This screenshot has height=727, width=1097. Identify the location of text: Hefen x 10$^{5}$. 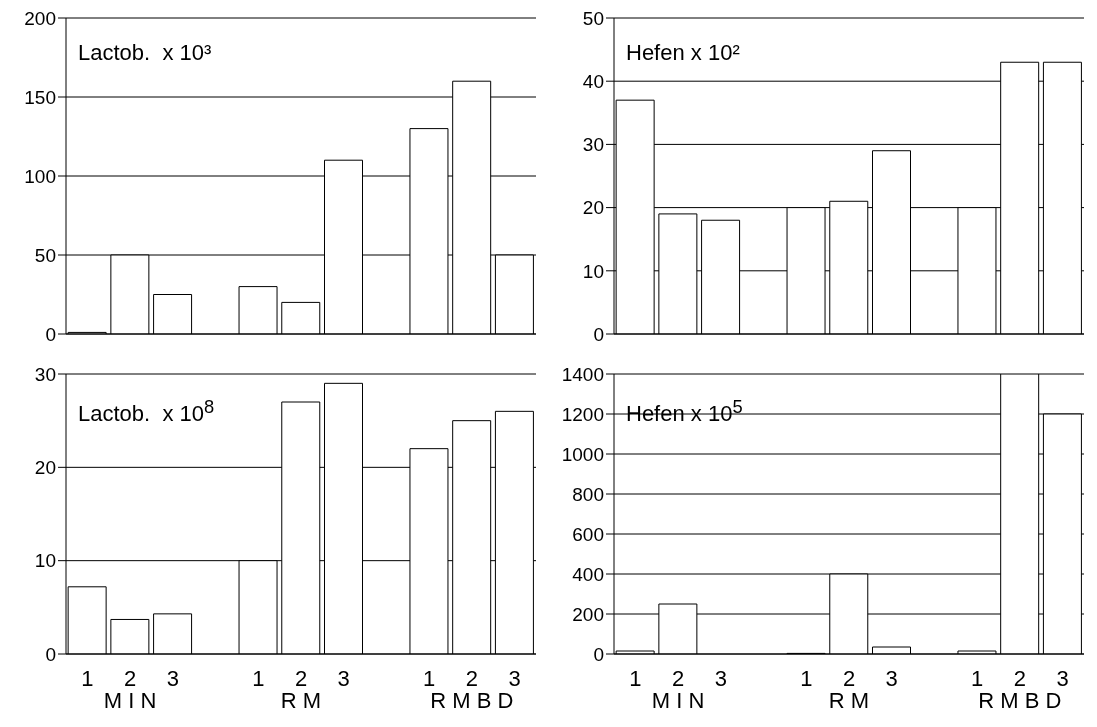
(684, 412).